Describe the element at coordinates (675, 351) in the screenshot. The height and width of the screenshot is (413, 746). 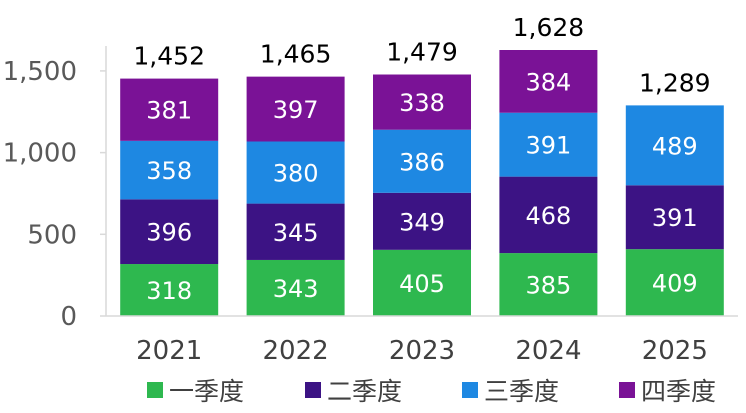
I see `x-tick-label: 2025` at that location.